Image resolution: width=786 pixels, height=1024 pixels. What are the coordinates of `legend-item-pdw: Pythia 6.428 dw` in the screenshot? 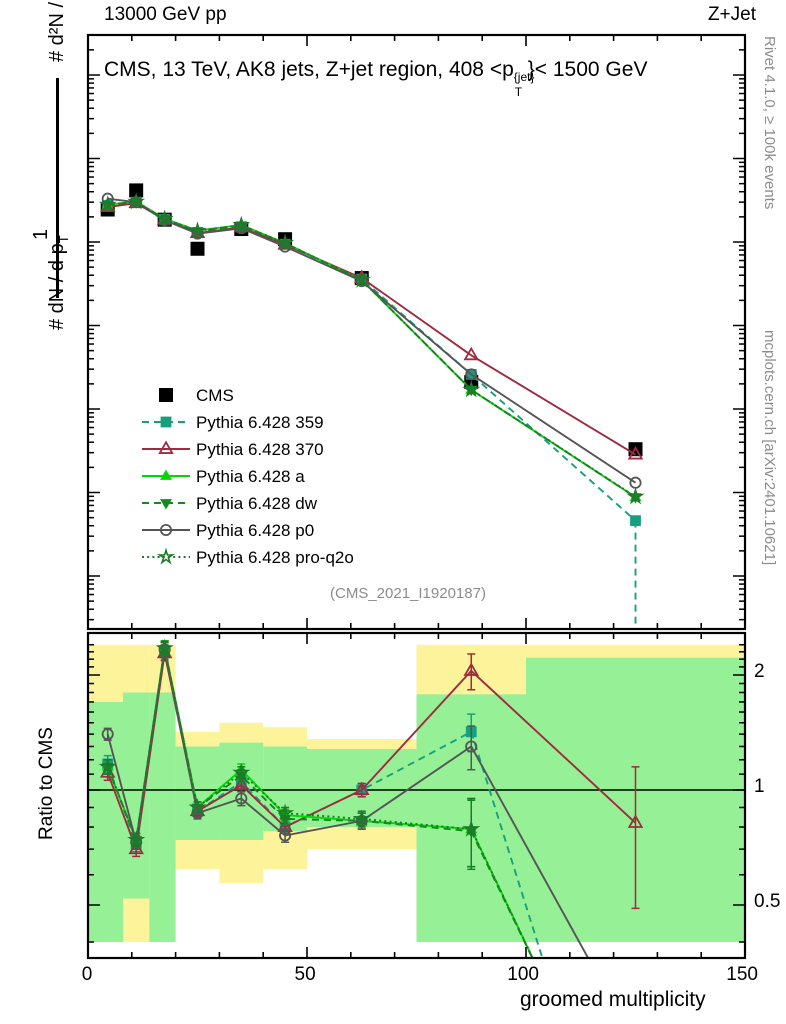 It's located at (256, 503).